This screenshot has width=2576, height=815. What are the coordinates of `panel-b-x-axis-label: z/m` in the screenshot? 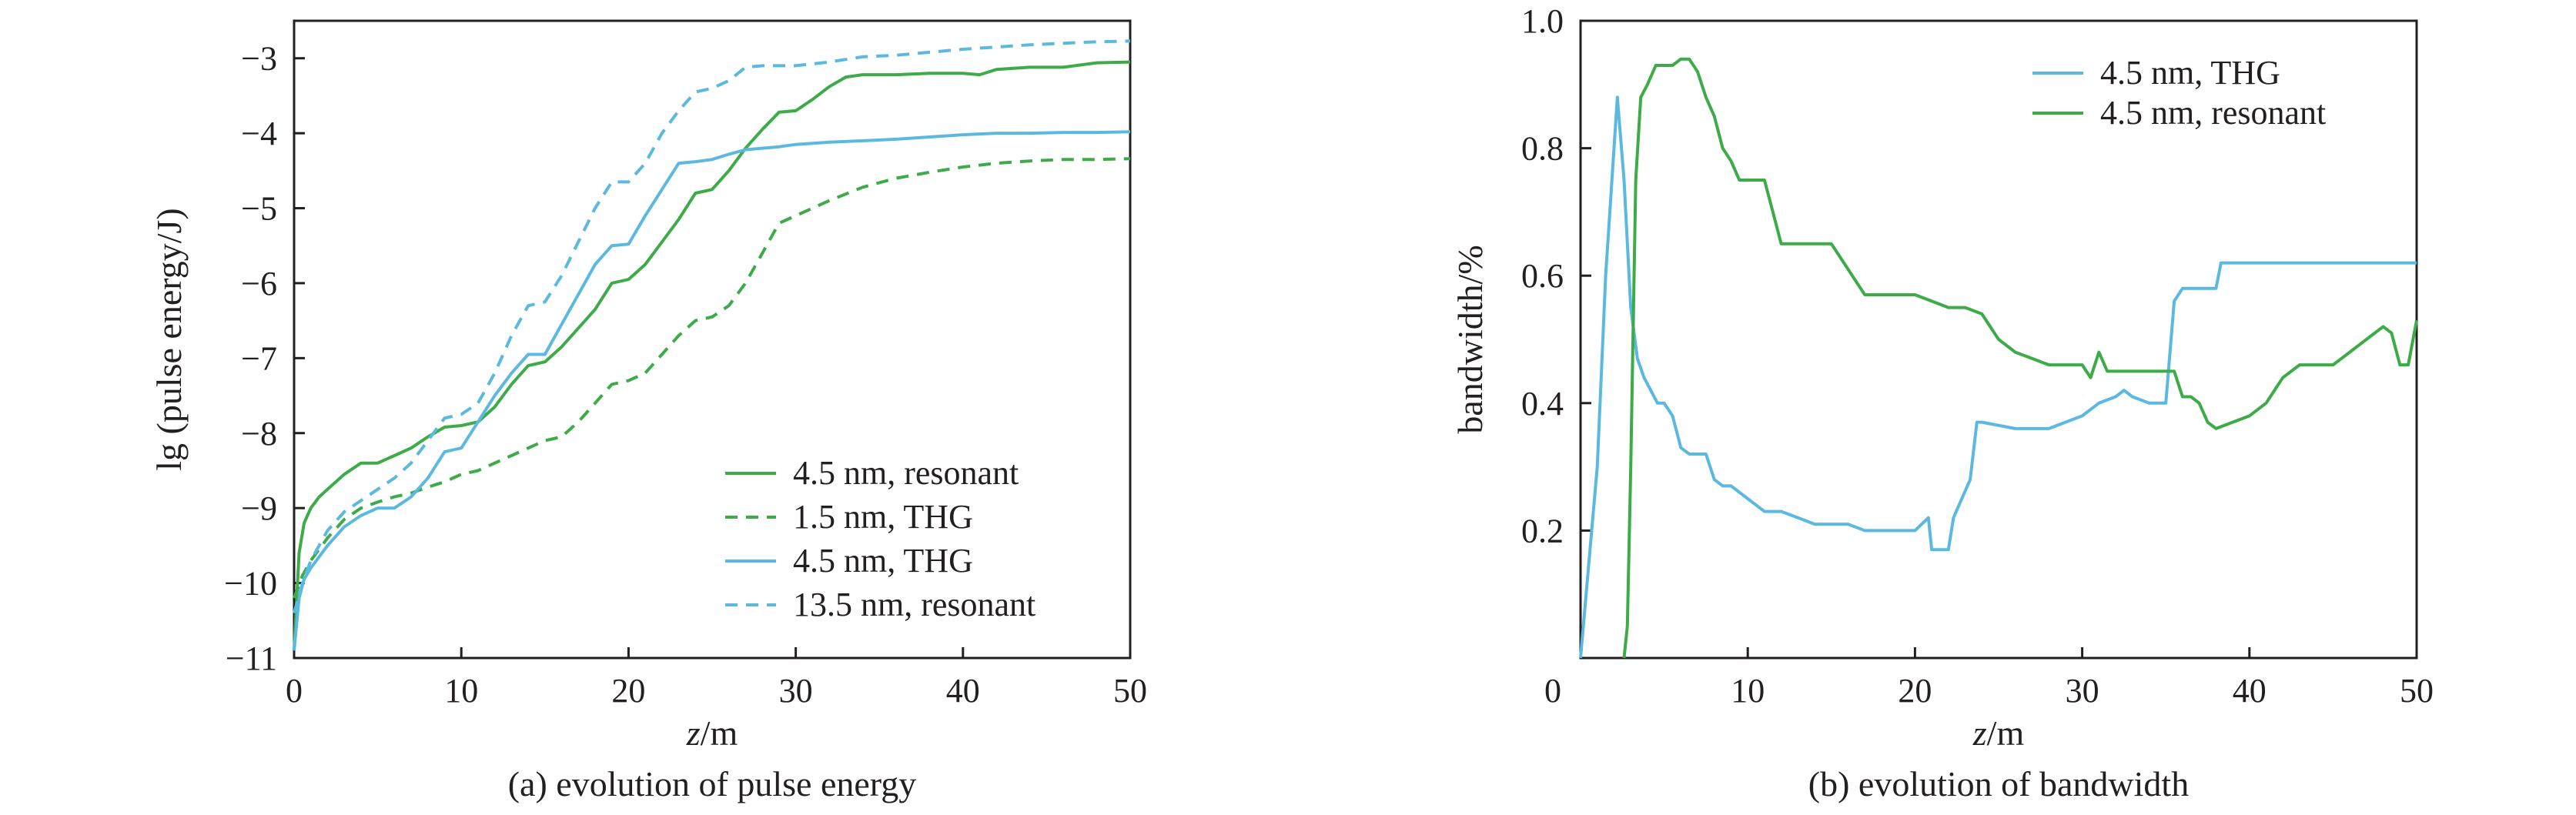 It's located at (1999, 733).